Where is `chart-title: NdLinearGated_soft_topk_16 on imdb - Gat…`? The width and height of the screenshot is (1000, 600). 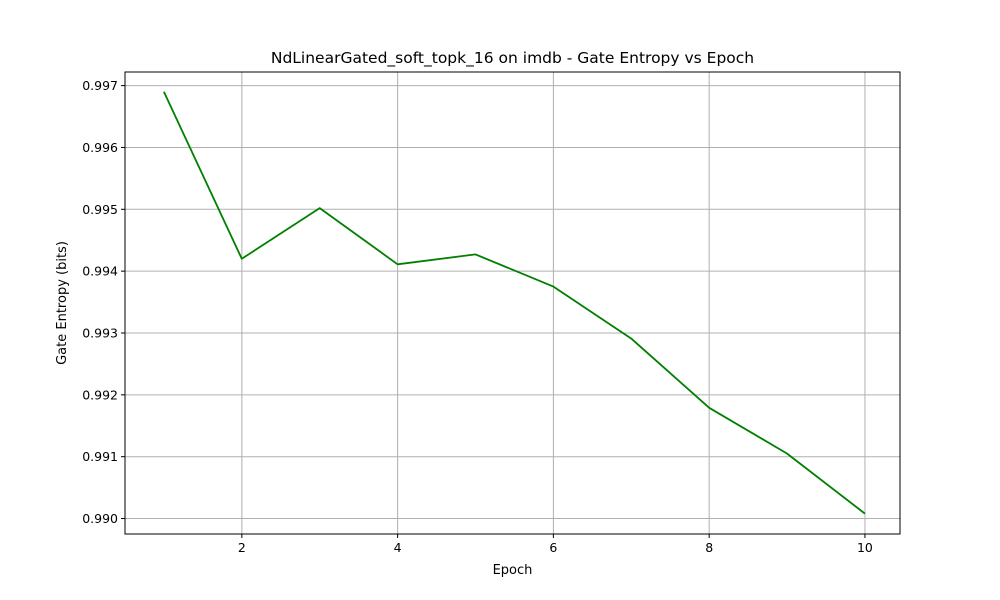
chart-title: NdLinearGated_soft_topk_16 on imdb - Gat… is located at coordinates (512, 58).